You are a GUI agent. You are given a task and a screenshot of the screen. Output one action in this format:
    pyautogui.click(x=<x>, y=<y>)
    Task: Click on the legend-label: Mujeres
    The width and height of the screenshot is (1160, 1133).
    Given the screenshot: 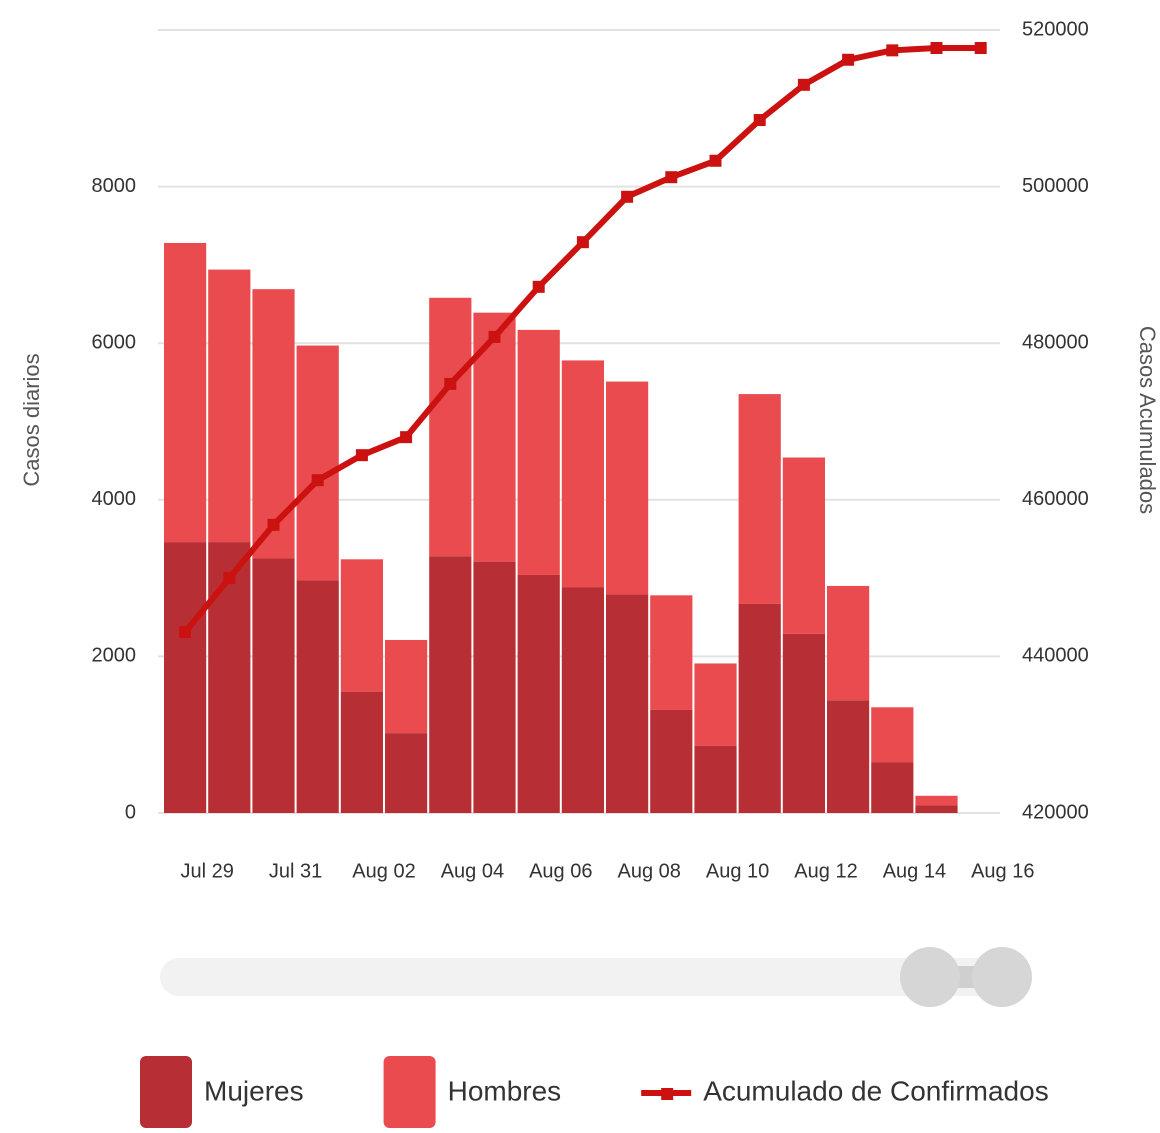 What is the action you would take?
    pyautogui.click(x=254, y=1090)
    